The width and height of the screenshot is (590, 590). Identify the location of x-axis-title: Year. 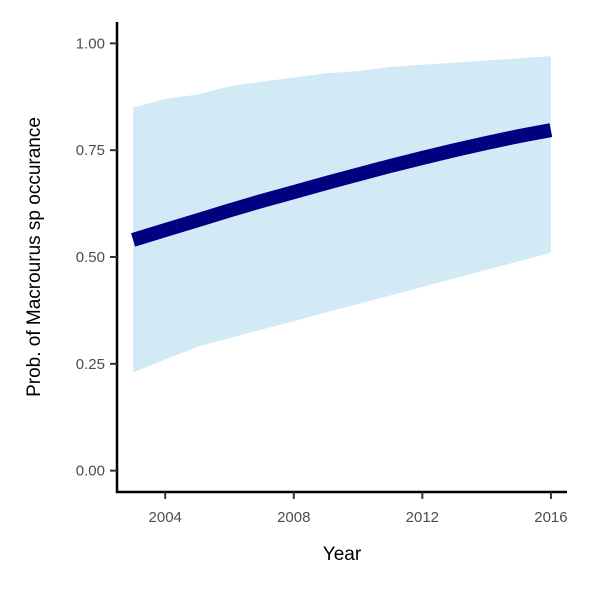
(342, 554).